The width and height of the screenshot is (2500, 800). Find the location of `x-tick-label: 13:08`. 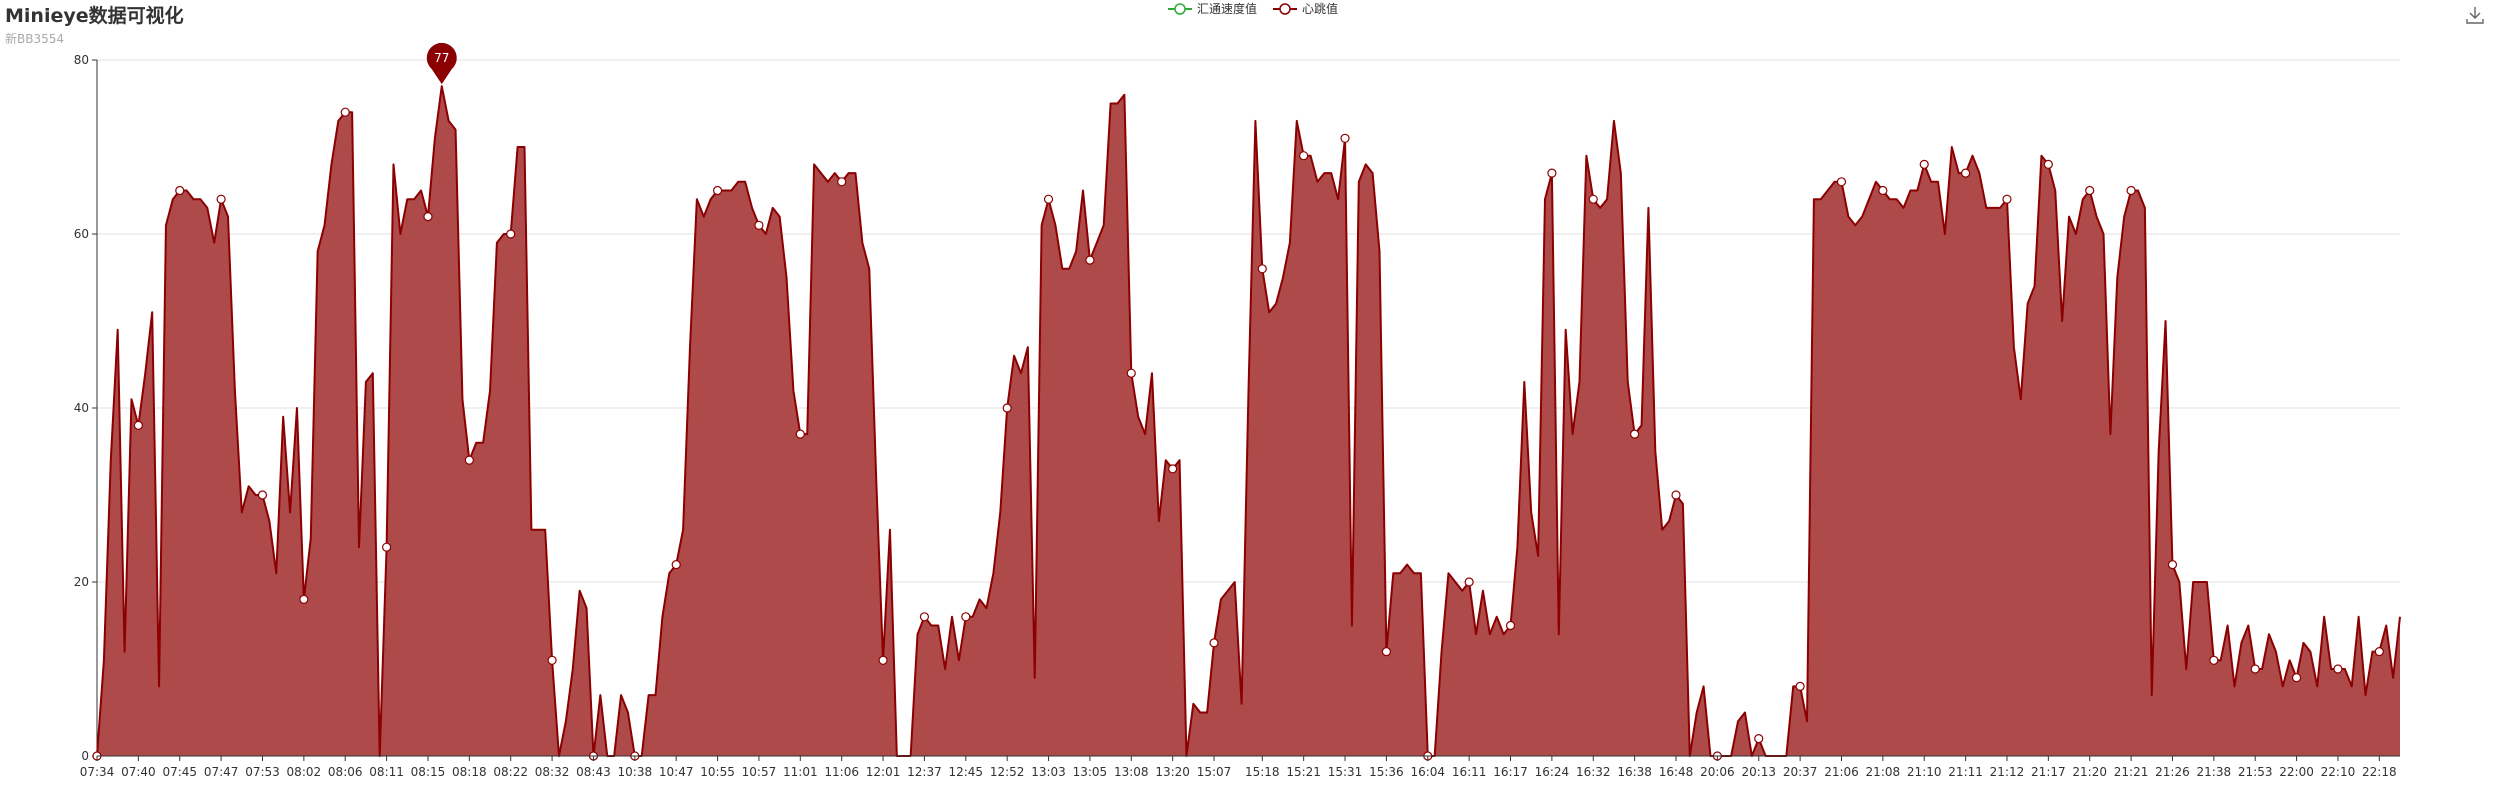

x-tick-label: 13:08 is located at coordinates (1131, 772).